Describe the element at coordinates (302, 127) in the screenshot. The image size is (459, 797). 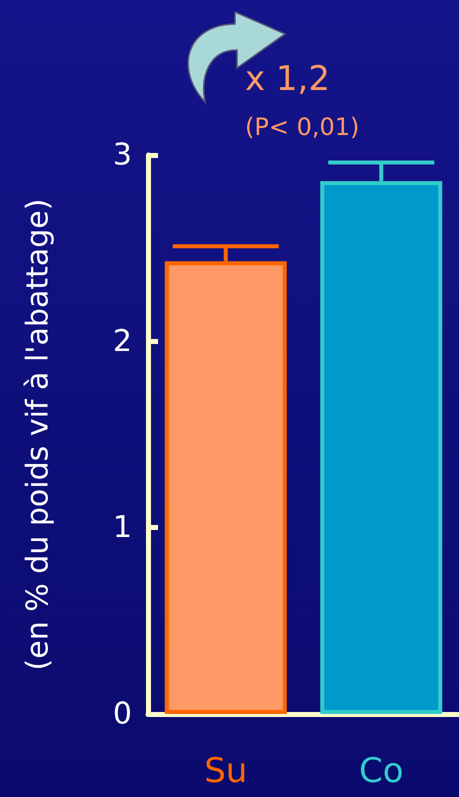
I see `text: (P< 0,01)` at that location.